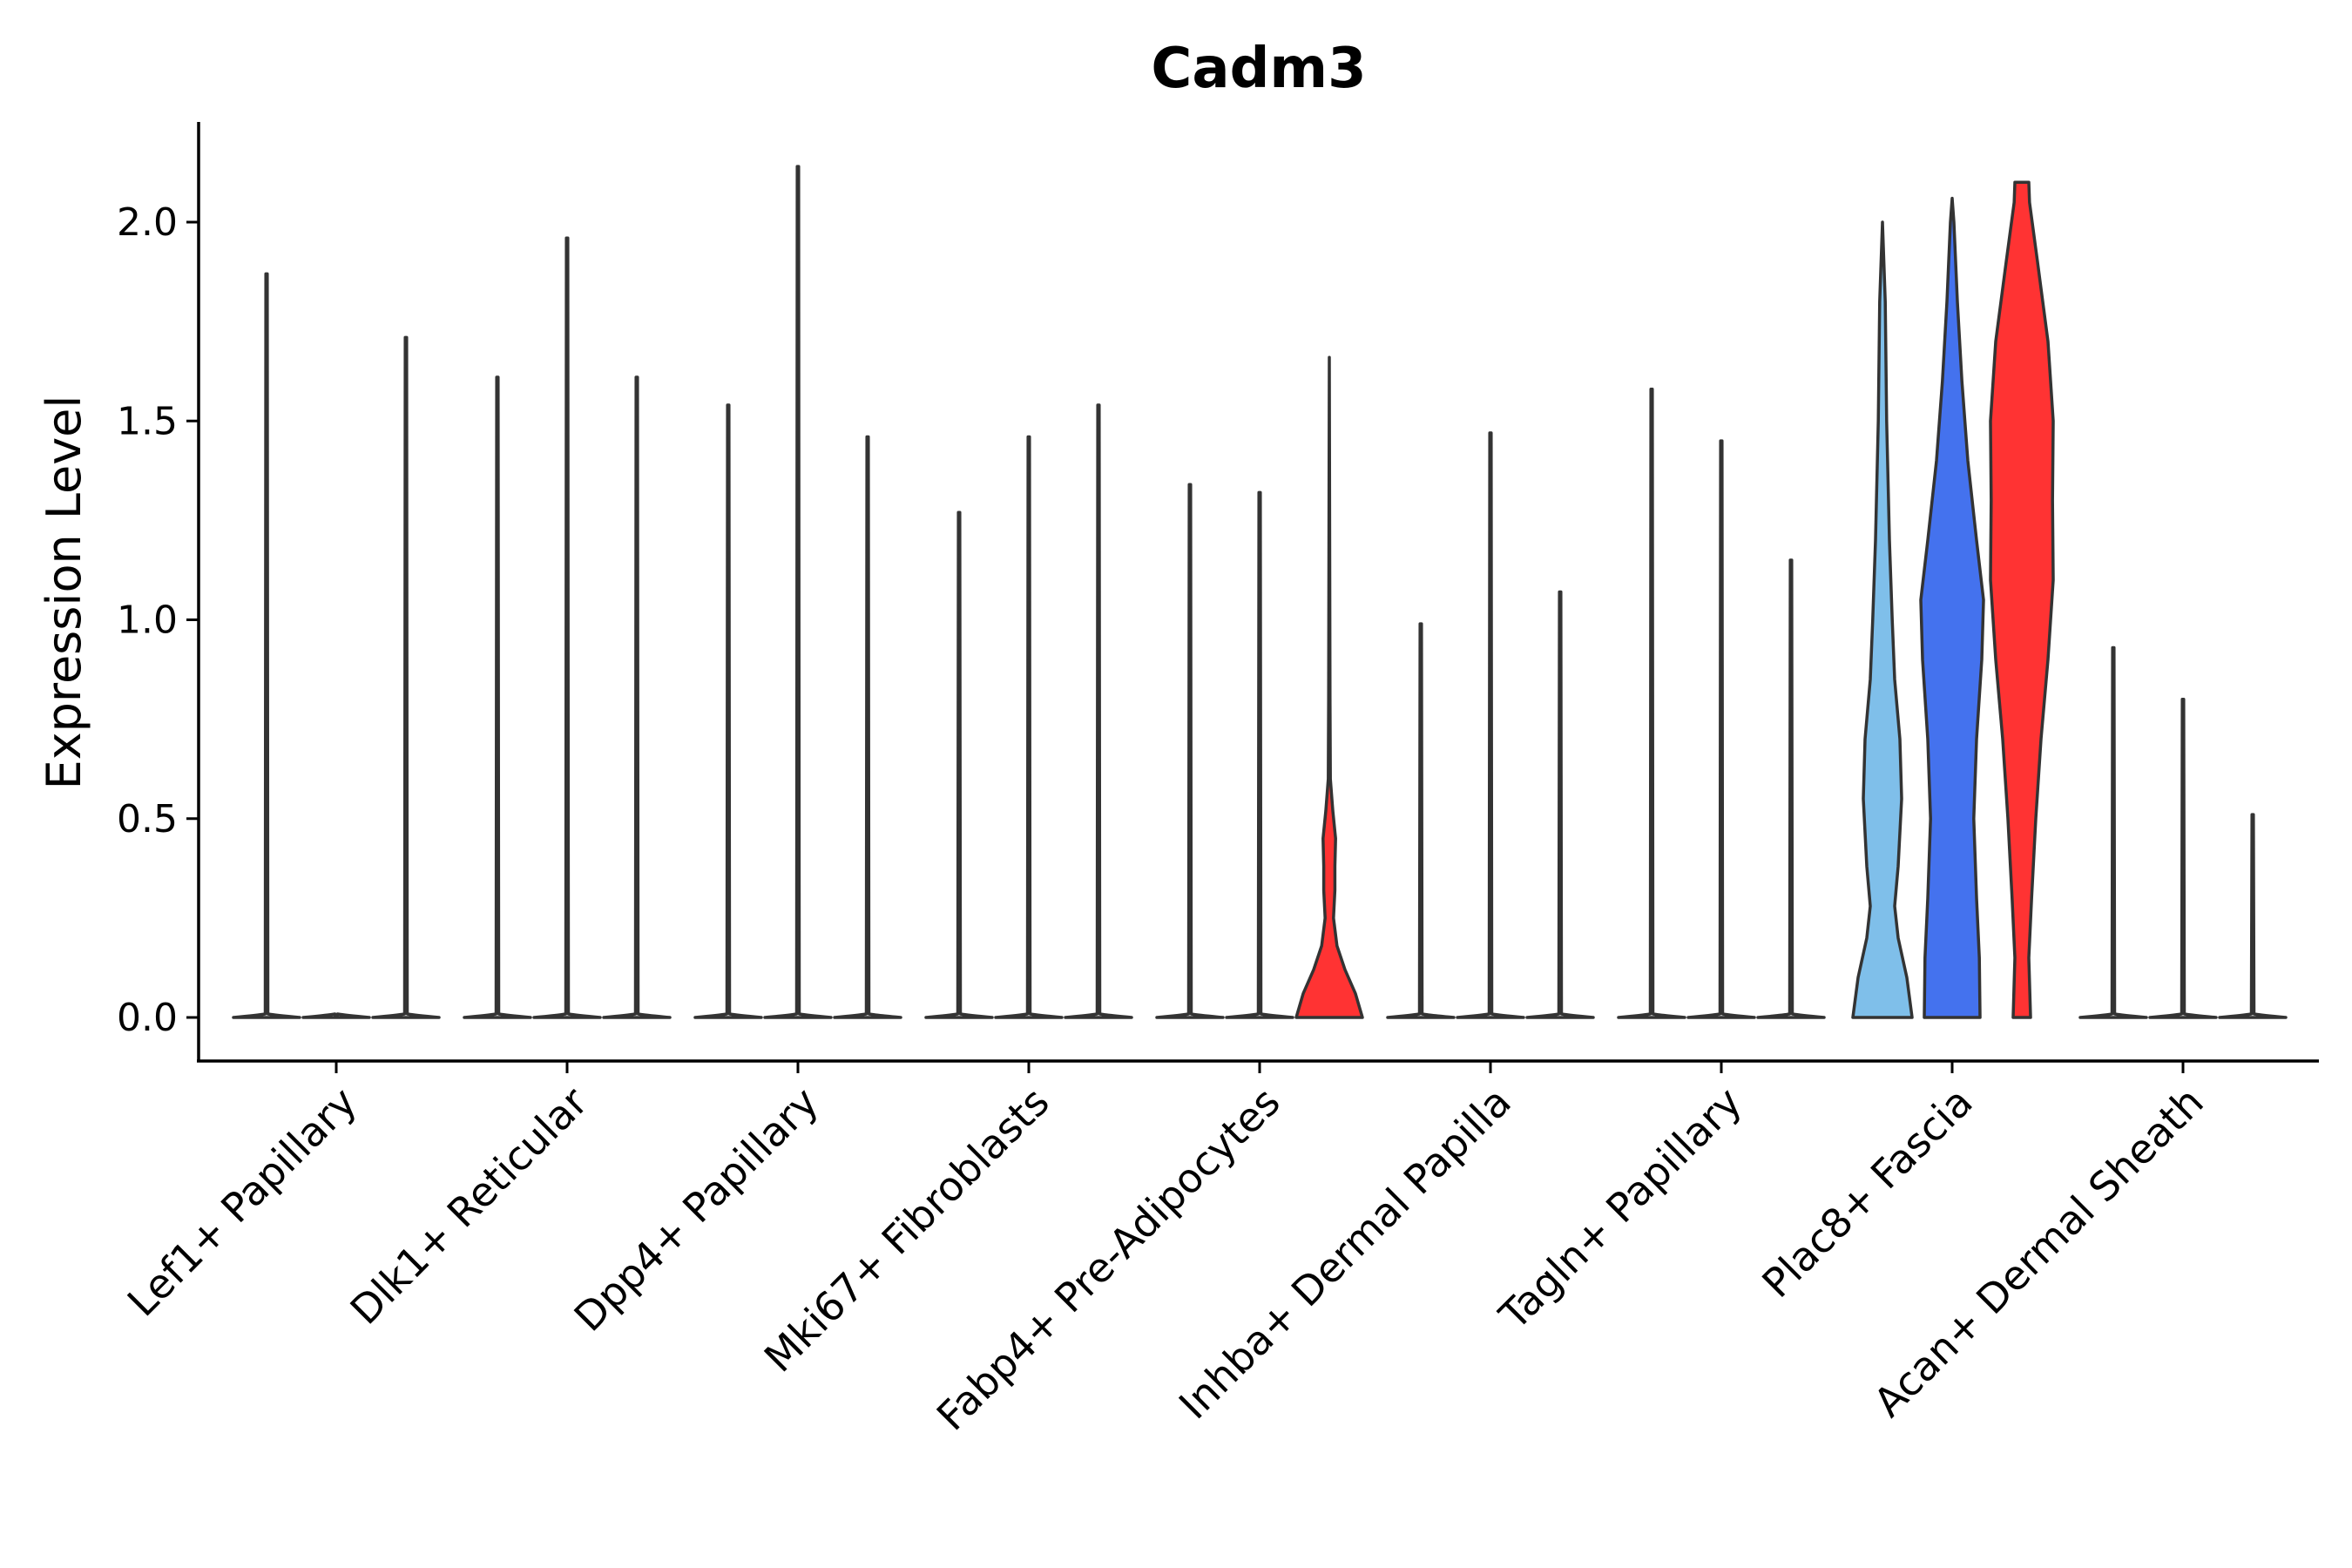  Describe the element at coordinates (147, 421) in the screenshot. I see `y-tick-label: 1.5` at that location.